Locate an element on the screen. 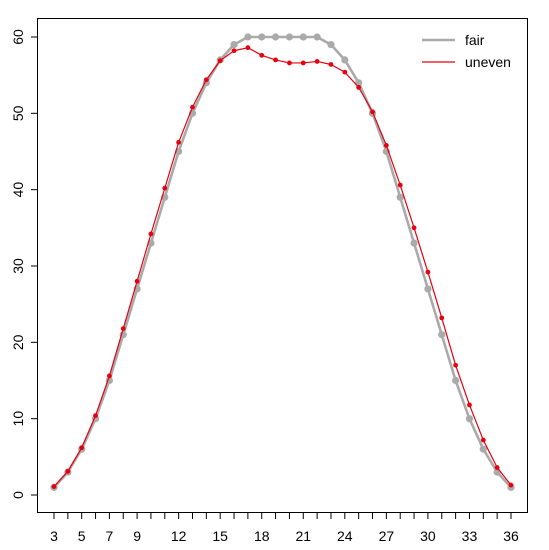 This screenshot has width=549, height=550. y-tick-label: 10 is located at coordinates (18, 419).